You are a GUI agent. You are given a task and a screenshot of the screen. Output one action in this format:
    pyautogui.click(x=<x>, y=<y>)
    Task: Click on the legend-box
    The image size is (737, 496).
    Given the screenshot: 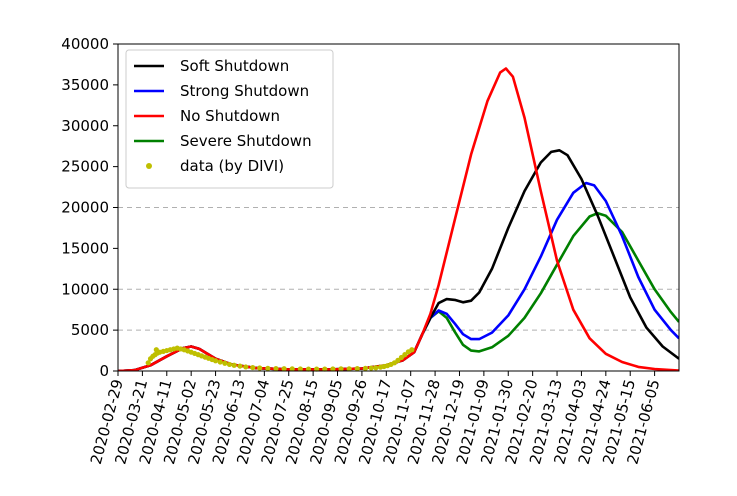 What is the action you would take?
    pyautogui.click(x=229, y=119)
    